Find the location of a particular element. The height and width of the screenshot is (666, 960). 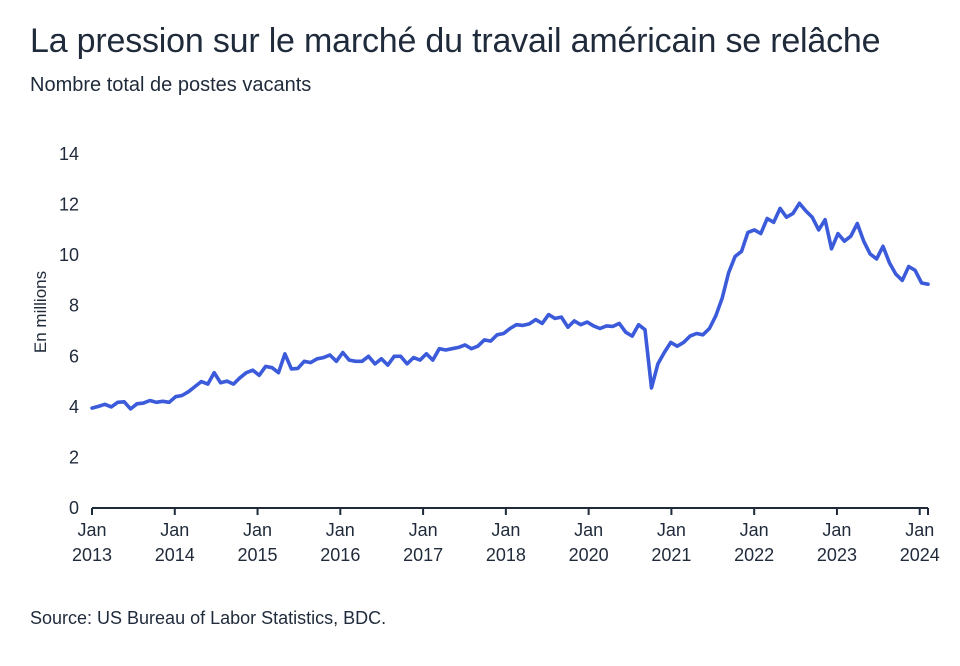

y-tick-label: 12 is located at coordinates (69, 205).